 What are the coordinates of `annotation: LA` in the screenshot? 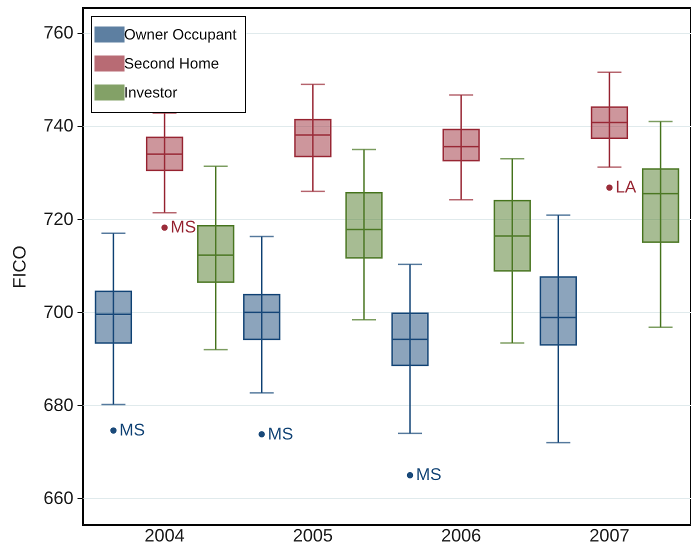 It's located at (626, 187).